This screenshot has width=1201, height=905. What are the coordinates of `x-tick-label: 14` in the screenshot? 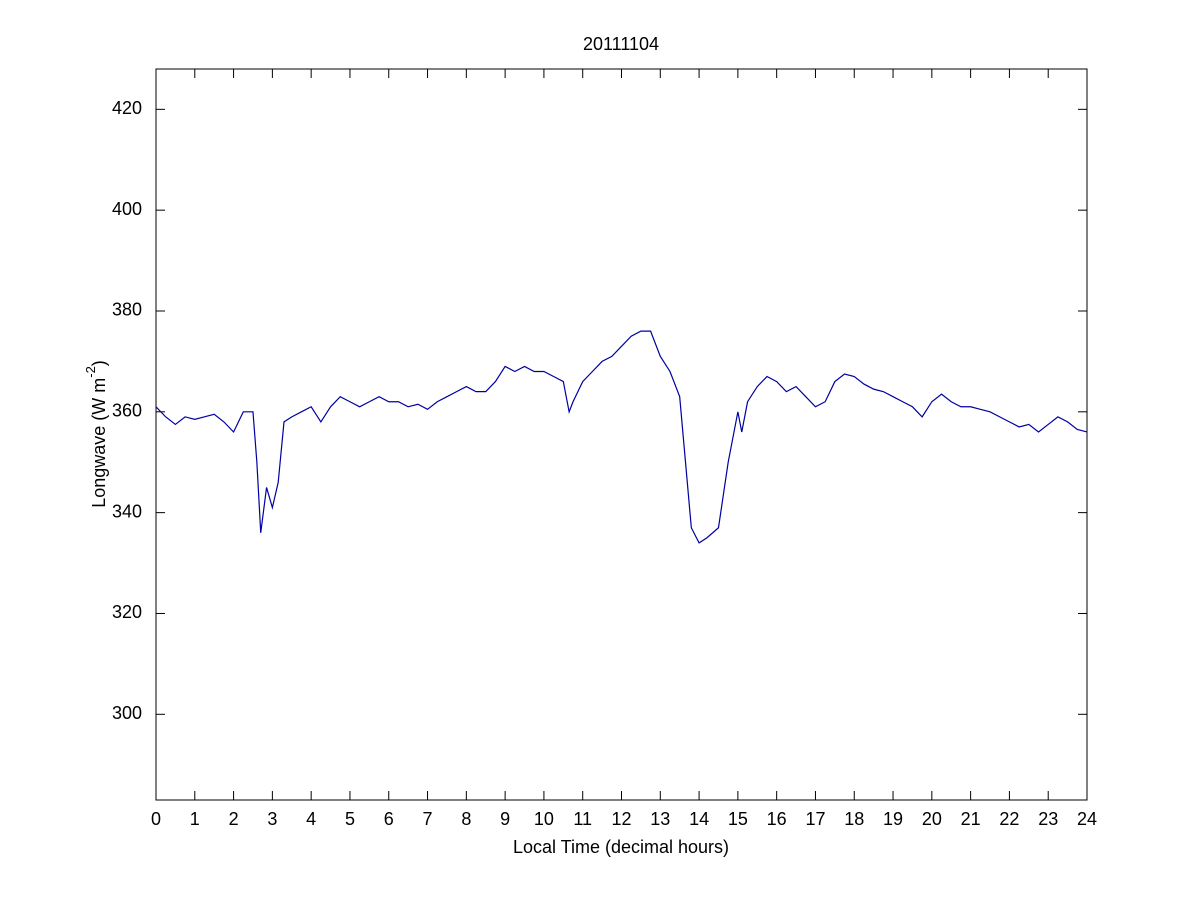 It's located at (699, 819).